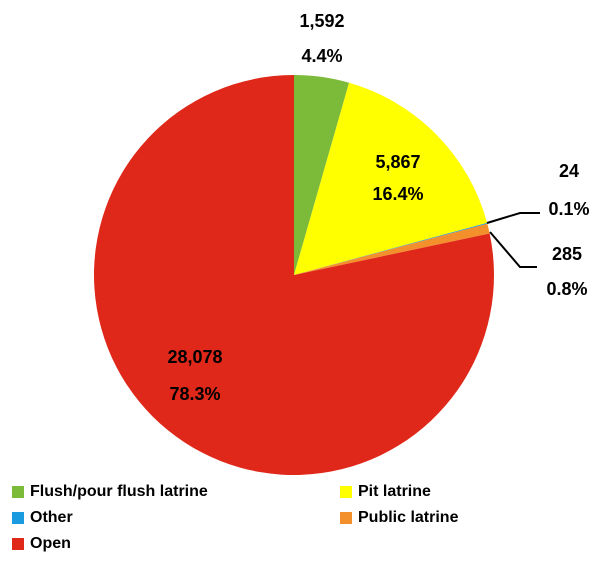 The height and width of the screenshot is (567, 611). Describe the element at coordinates (568, 209) in the screenshot. I see `data-label: 0.1%` at that location.